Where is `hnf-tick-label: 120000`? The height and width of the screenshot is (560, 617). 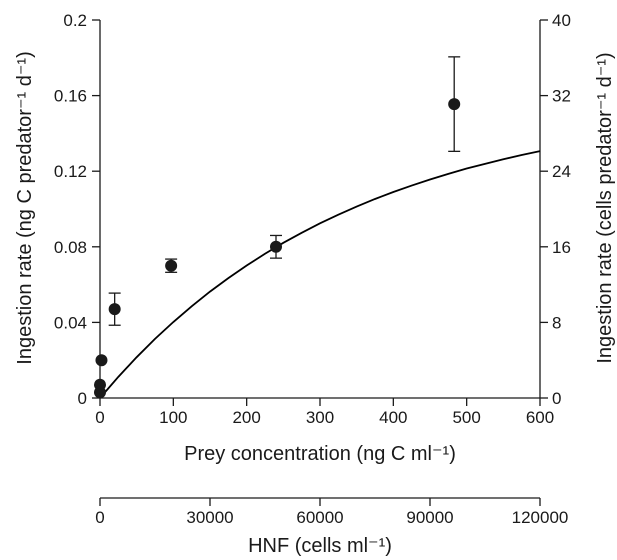 hnf-tick-label: 120000 is located at coordinates (540, 517).